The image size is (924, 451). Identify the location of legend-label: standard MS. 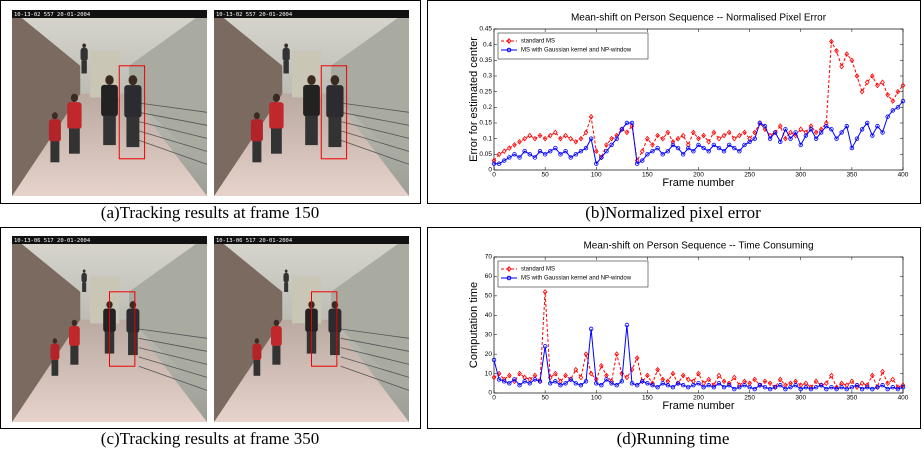
(538, 42).